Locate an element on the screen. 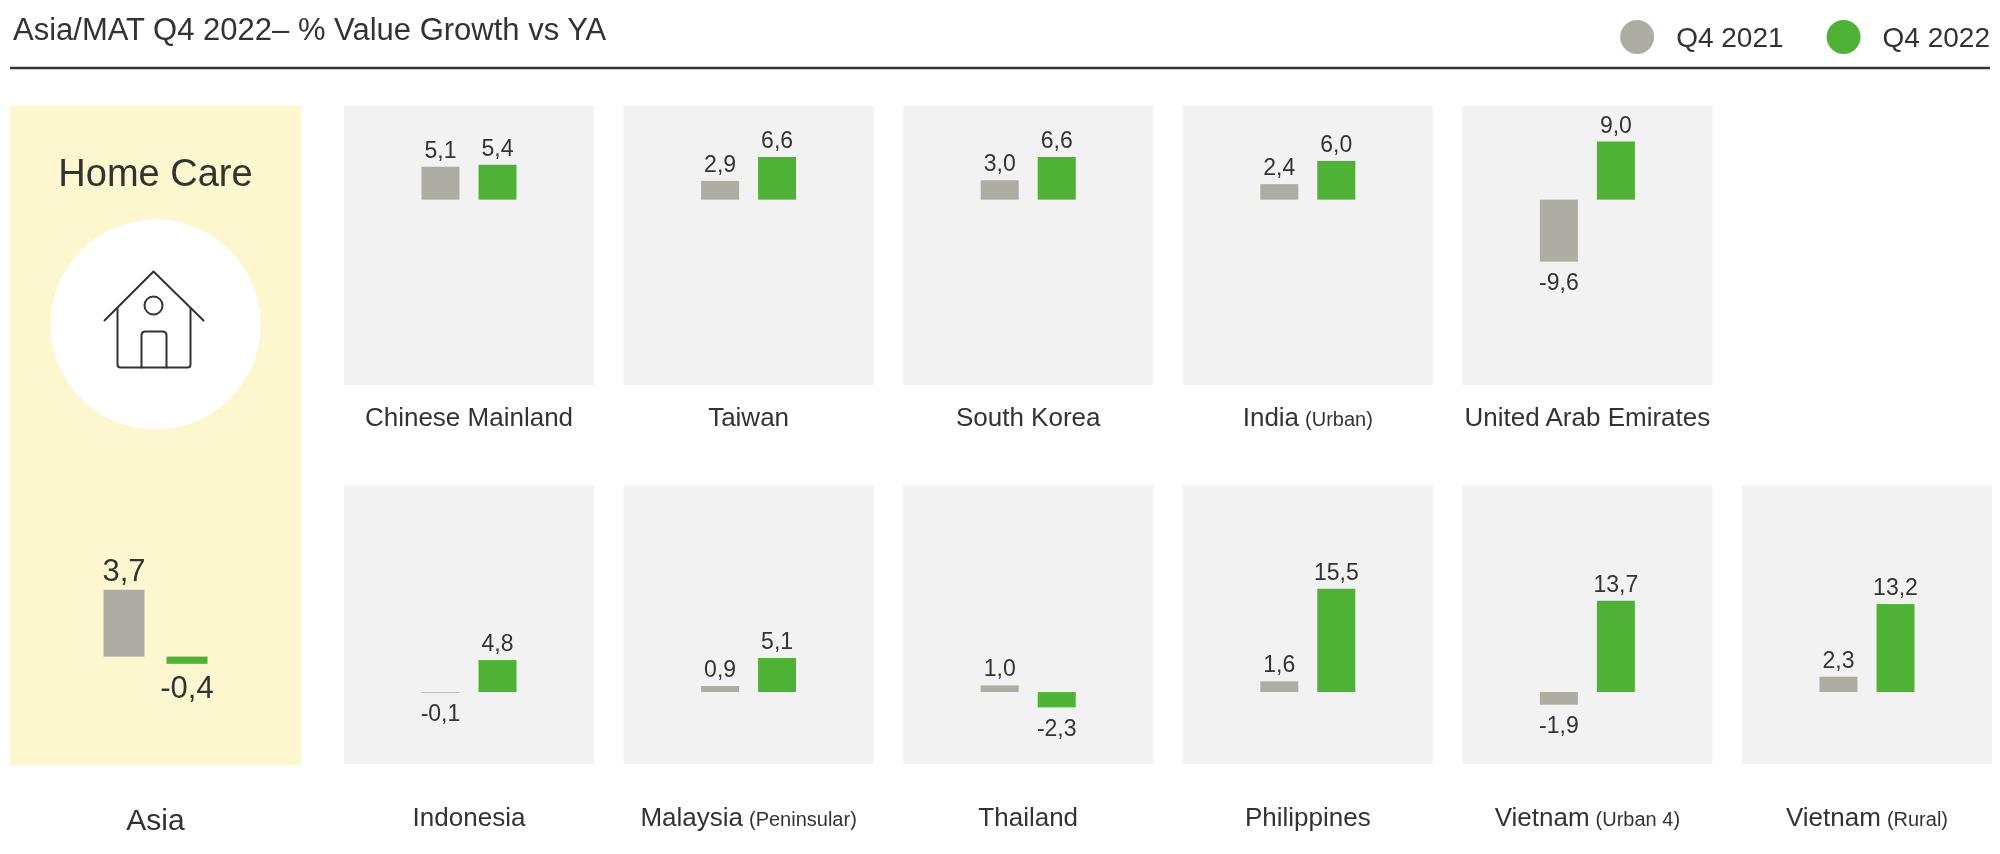  data-label: 9,0 is located at coordinates (1615, 124).